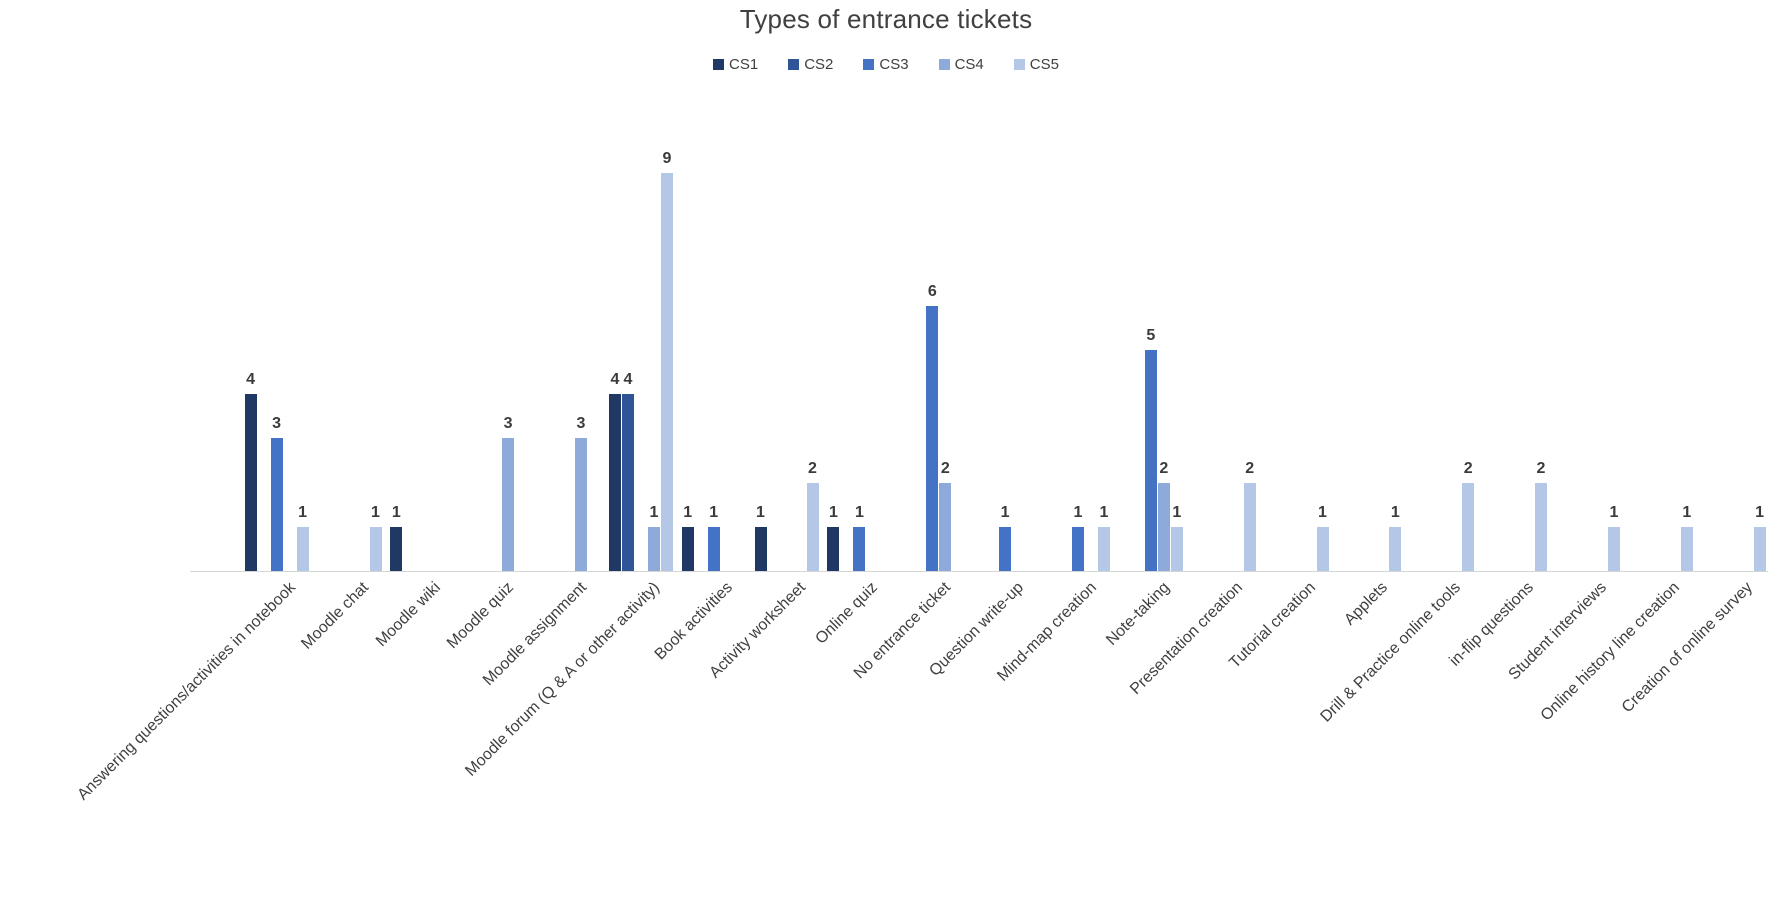  I want to click on legend-item-cs3: CS3, so click(886, 64).